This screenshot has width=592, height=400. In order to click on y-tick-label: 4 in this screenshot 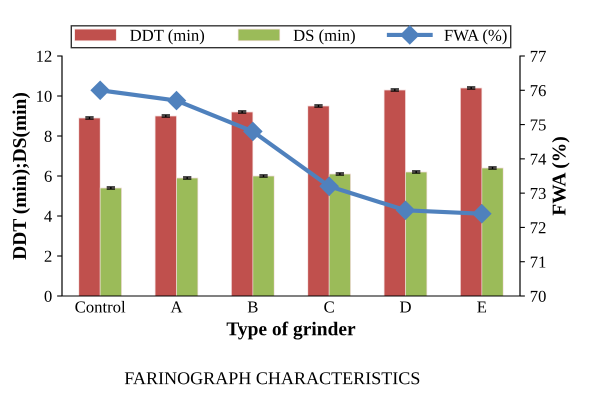, I will do `click(48, 216)`.